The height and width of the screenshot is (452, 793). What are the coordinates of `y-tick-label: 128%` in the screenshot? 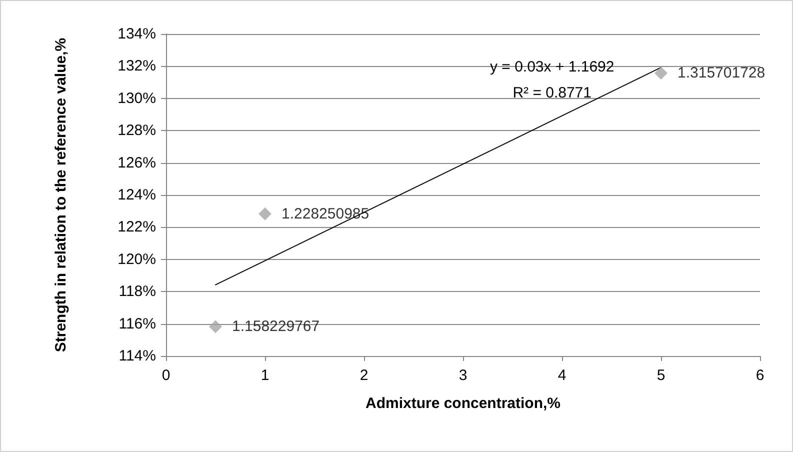 It's located at (137, 131).